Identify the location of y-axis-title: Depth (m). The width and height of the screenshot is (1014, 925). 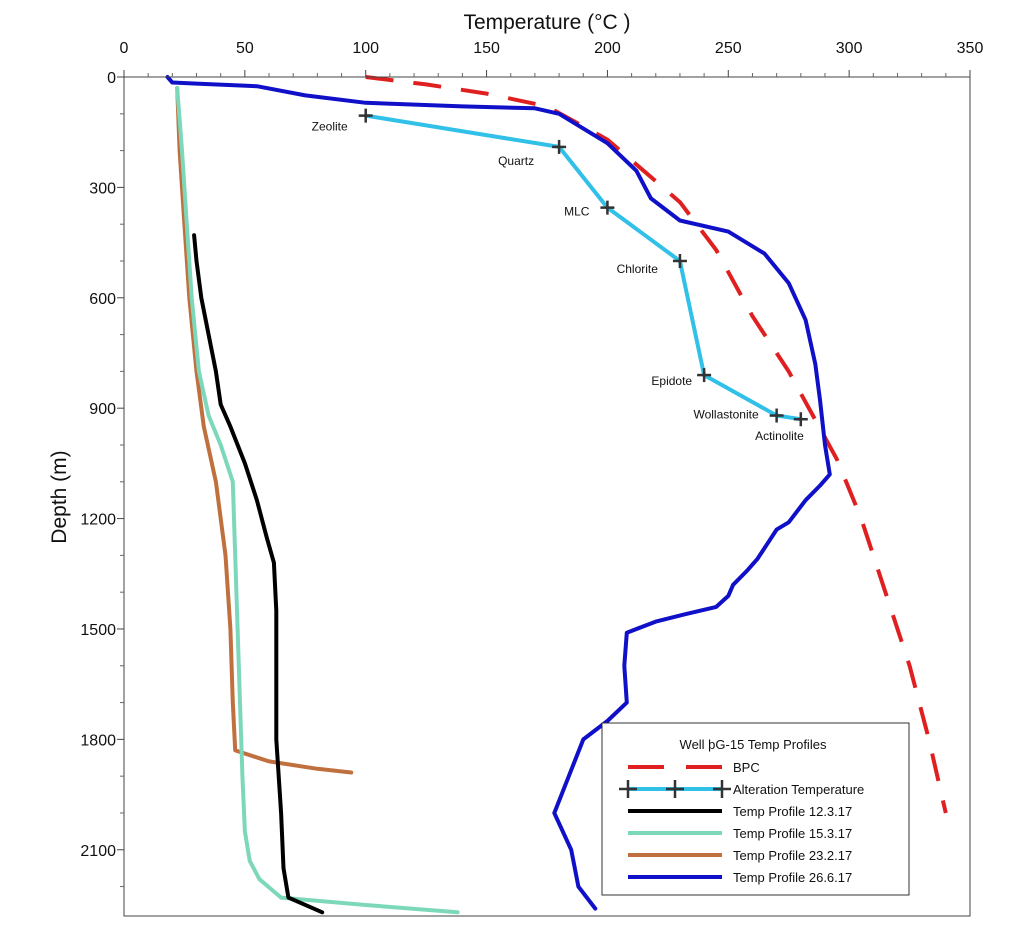
(59, 496).